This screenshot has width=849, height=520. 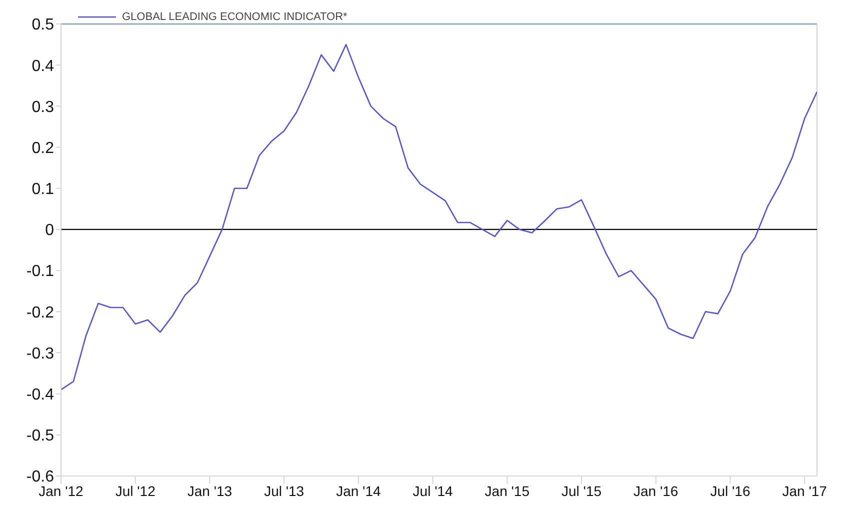 I want to click on x-tick-label: Jan '15, so click(x=507, y=490).